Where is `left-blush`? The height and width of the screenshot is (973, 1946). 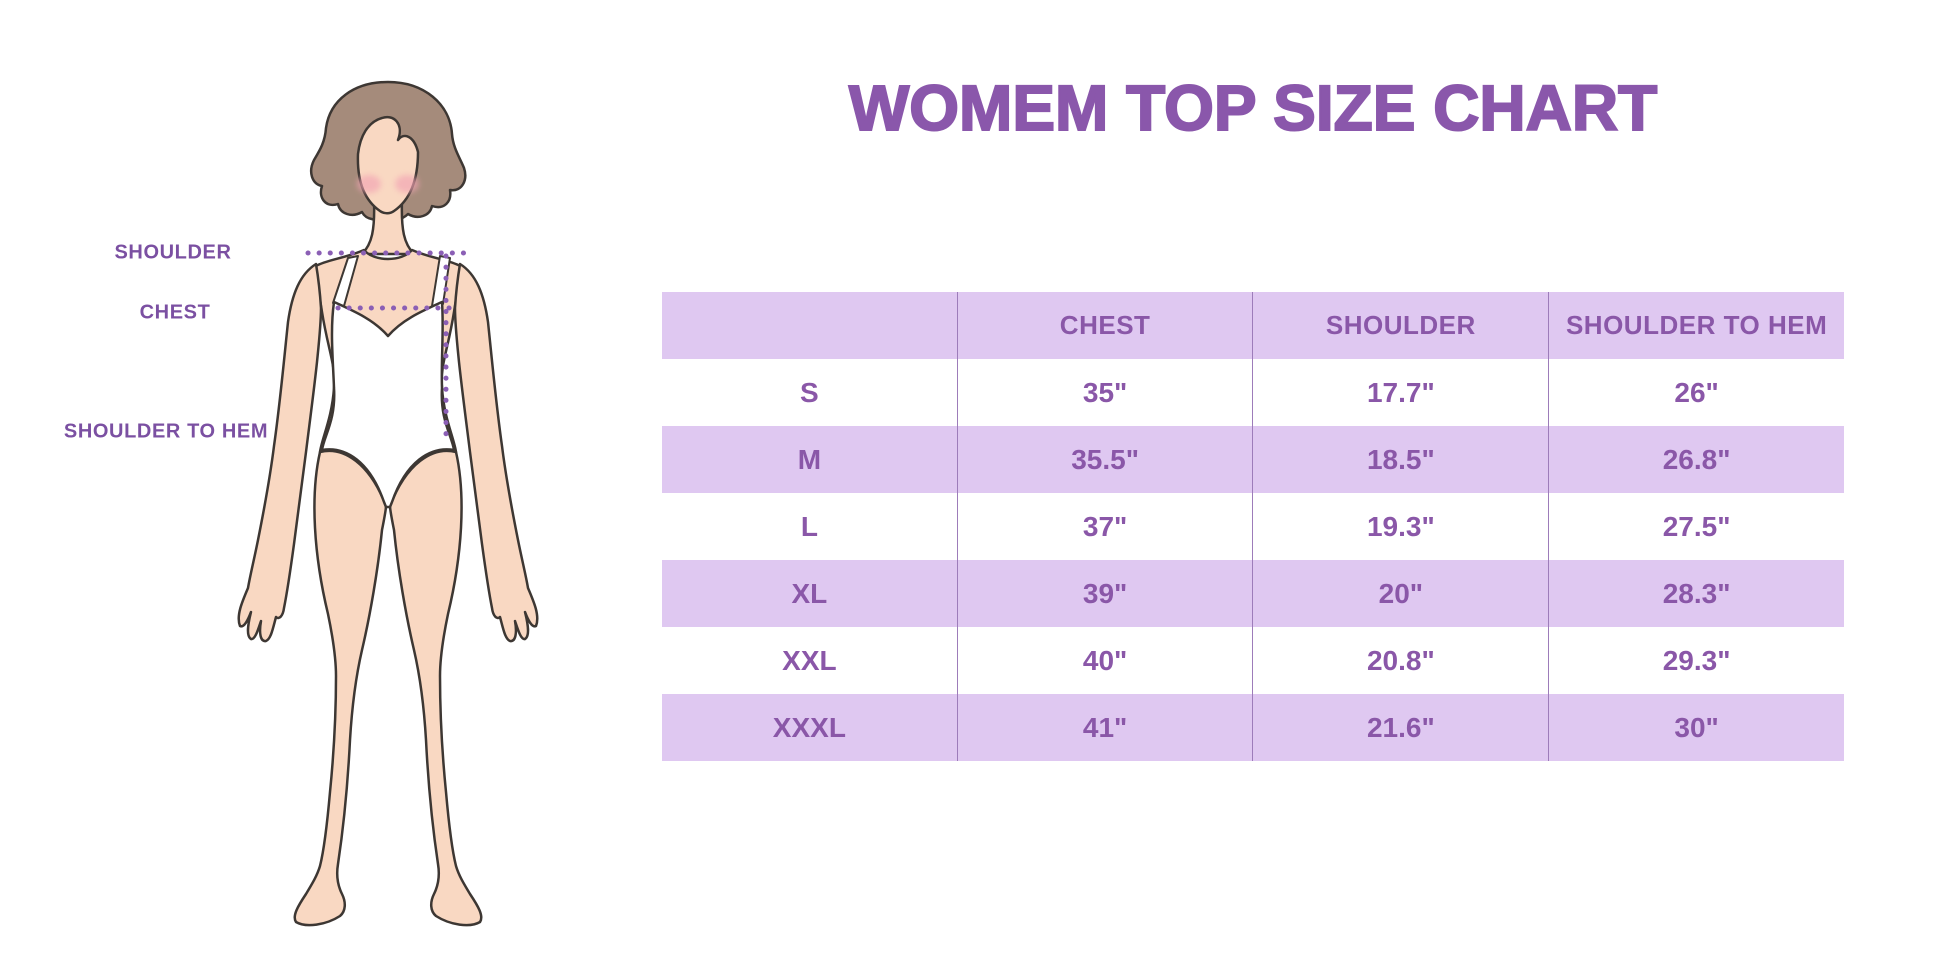 left-blush is located at coordinates (369, 184).